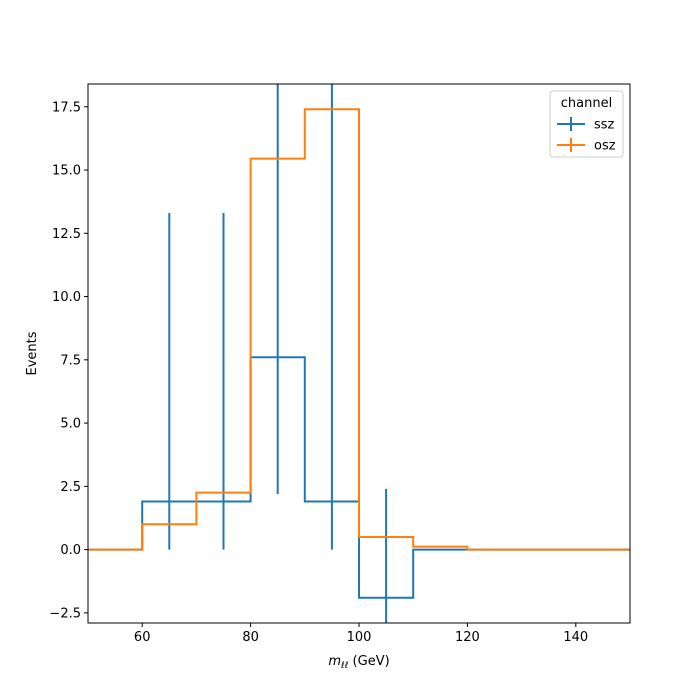 This screenshot has width=700, height=700. I want to click on x-axis-label: mℓℓ (GeV), so click(358, 662).